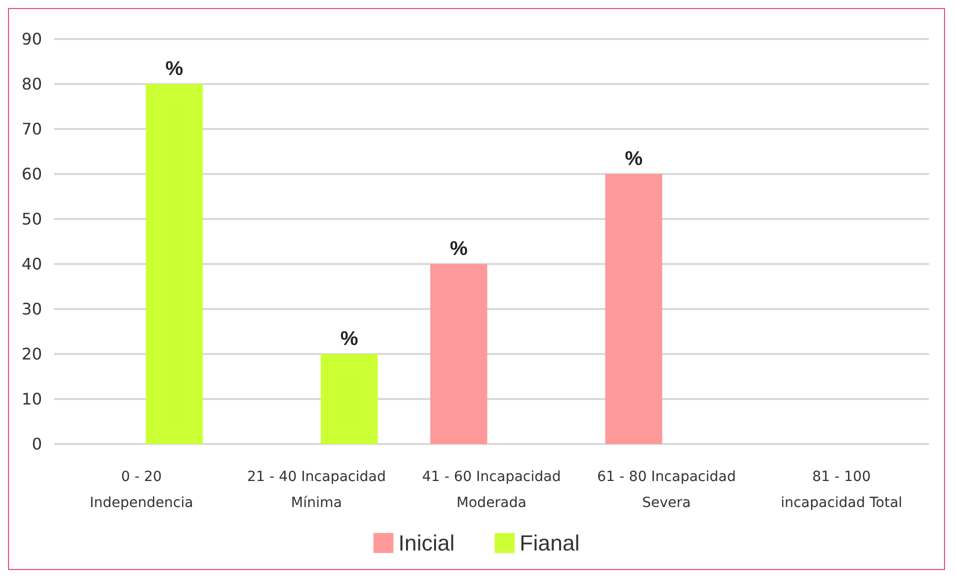 The height and width of the screenshot is (579, 955). I want to click on y-tick-label: 0, so click(37, 444).